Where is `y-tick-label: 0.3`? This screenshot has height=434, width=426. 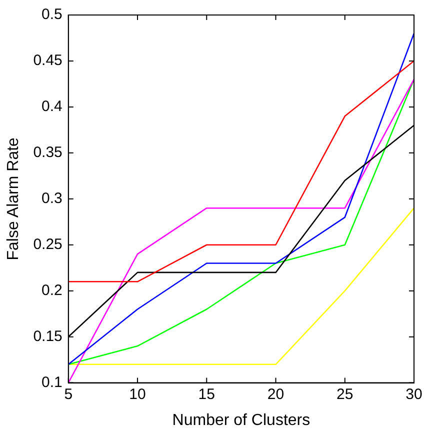 y-tick-label: 0.3 is located at coordinates (52, 199).